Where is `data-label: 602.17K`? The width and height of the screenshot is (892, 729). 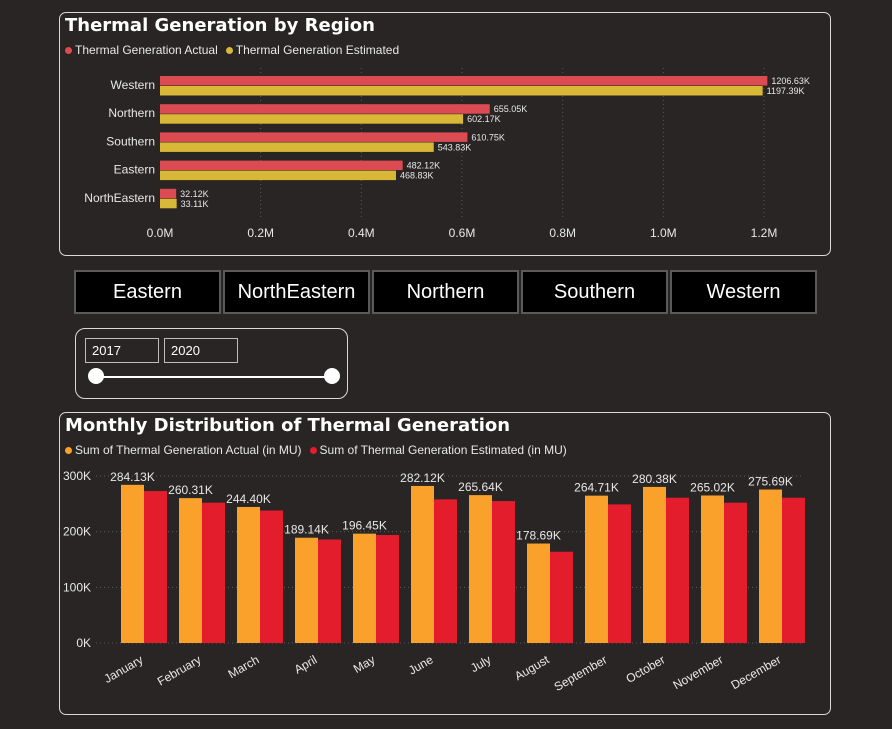
data-label: 602.17K is located at coordinates (484, 119).